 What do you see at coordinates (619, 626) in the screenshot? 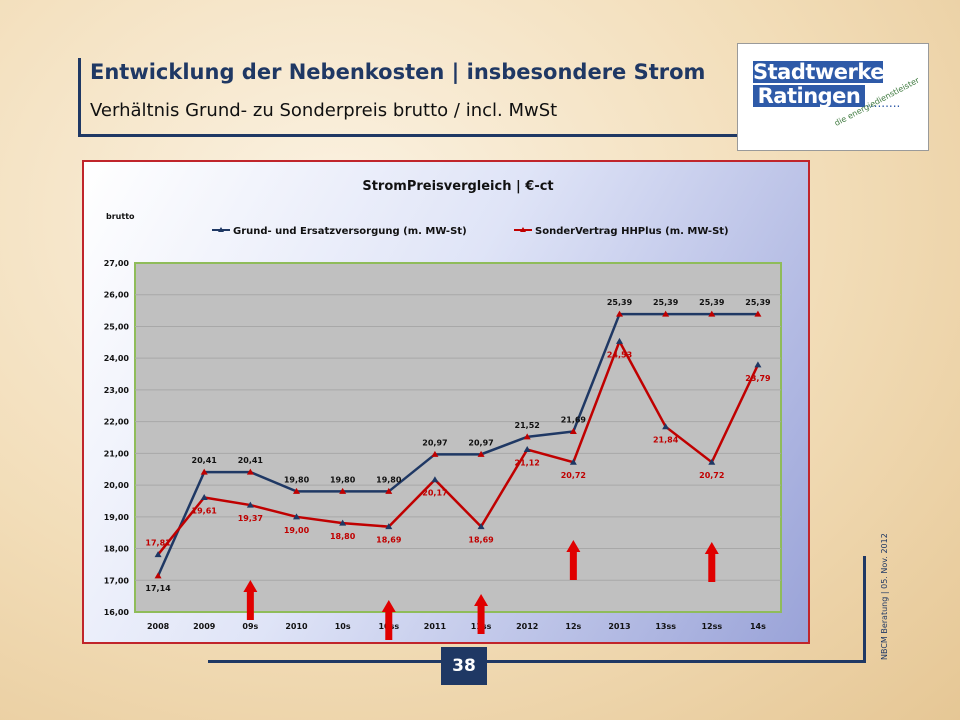
I see `x-tick-label: 2013` at bounding box center [619, 626].